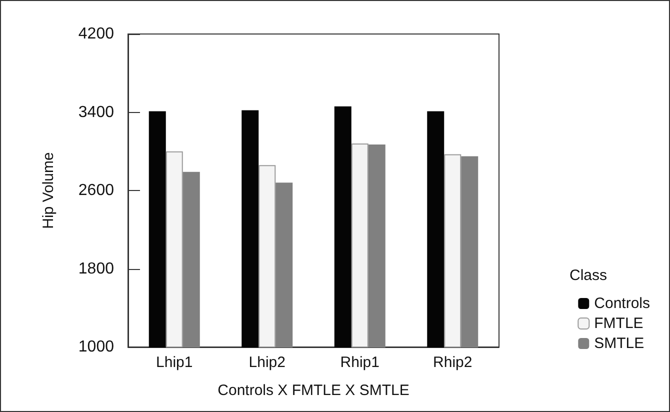 Image resolution: width=670 pixels, height=412 pixels. I want to click on legend-label: Controls, so click(622, 303).